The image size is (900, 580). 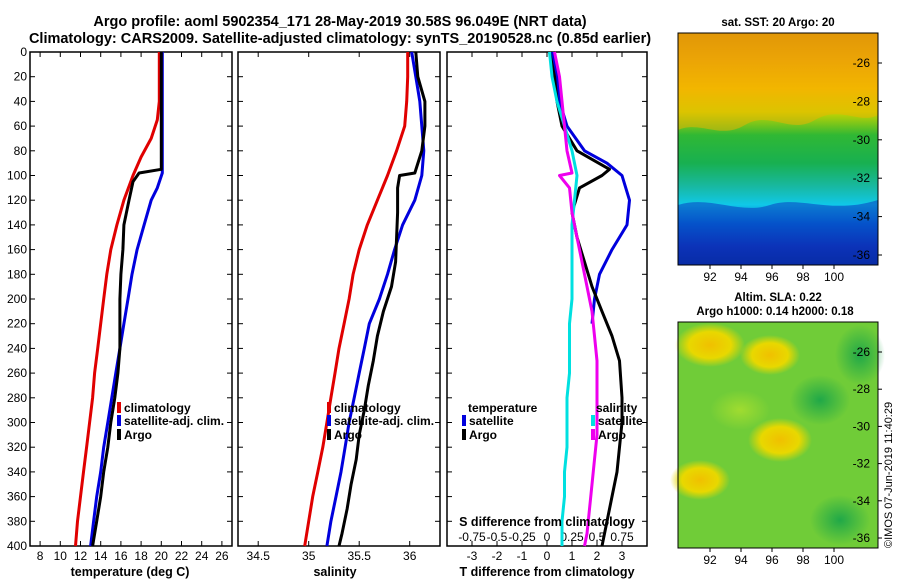 I want to click on sla-map-frame, so click(x=778, y=435).